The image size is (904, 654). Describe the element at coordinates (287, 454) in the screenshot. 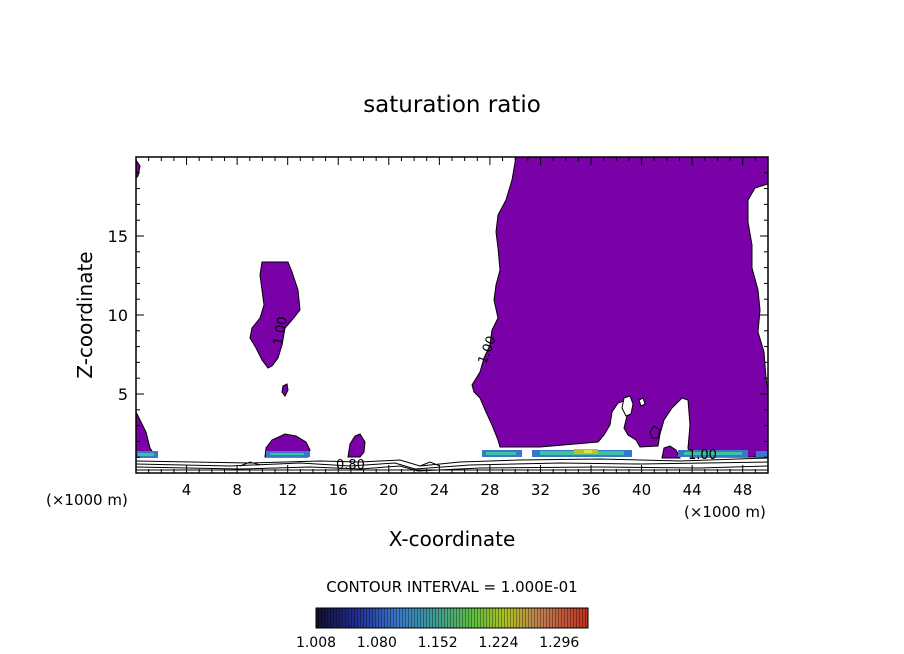

I see `band-12km-inner` at that location.